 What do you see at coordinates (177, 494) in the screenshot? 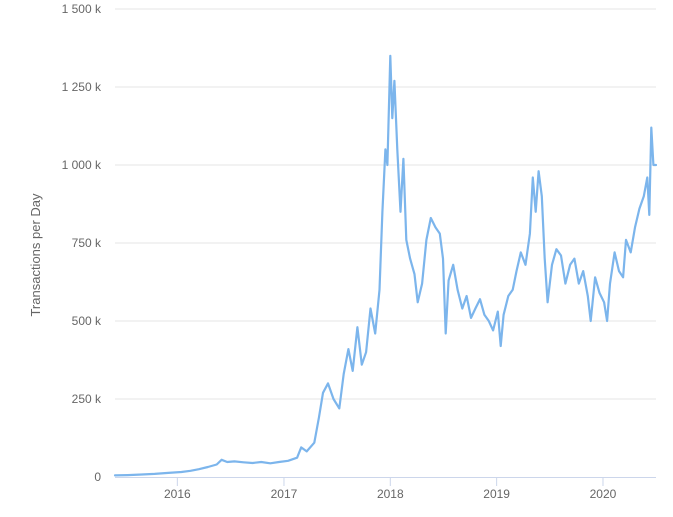
I see `x-tick-label: 2016` at bounding box center [177, 494].